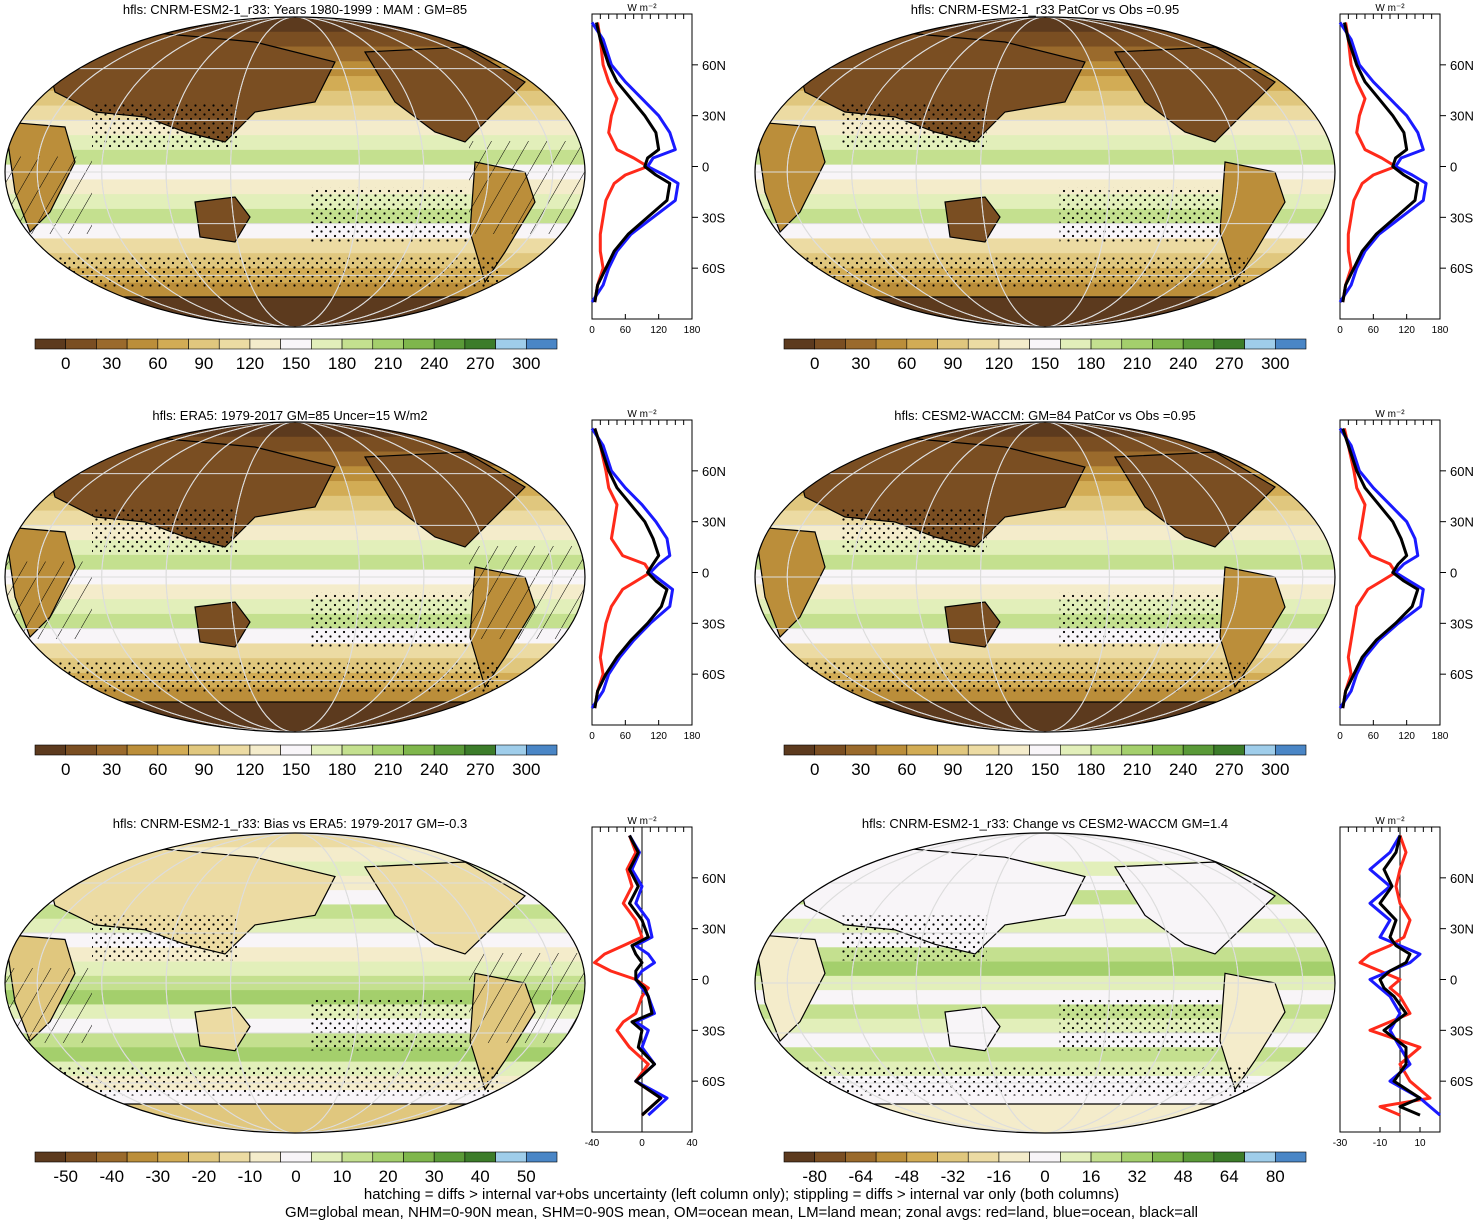 The image size is (1483, 1221). What do you see at coordinates (1462, 471) in the screenshot?
I see `lat-tick-label: 60N` at bounding box center [1462, 471].